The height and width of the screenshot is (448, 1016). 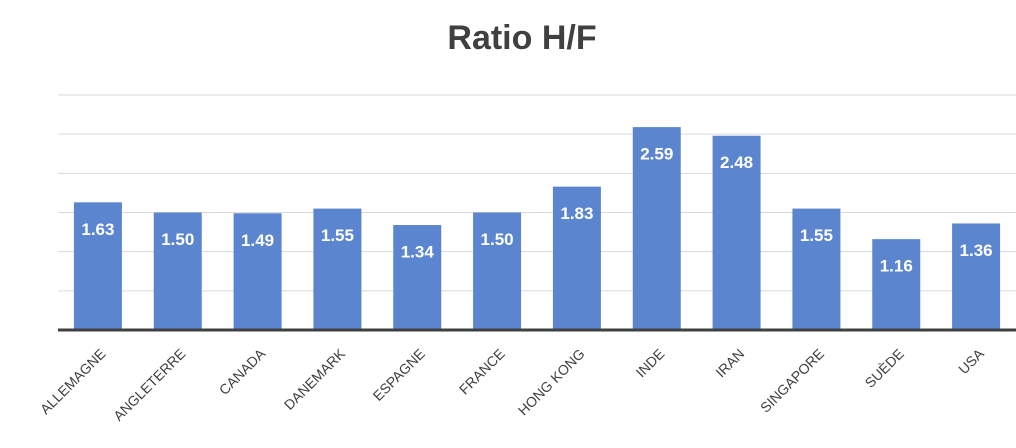 What do you see at coordinates (896, 266) in the screenshot?
I see `value-label: 1.16` at bounding box center [896, 266].